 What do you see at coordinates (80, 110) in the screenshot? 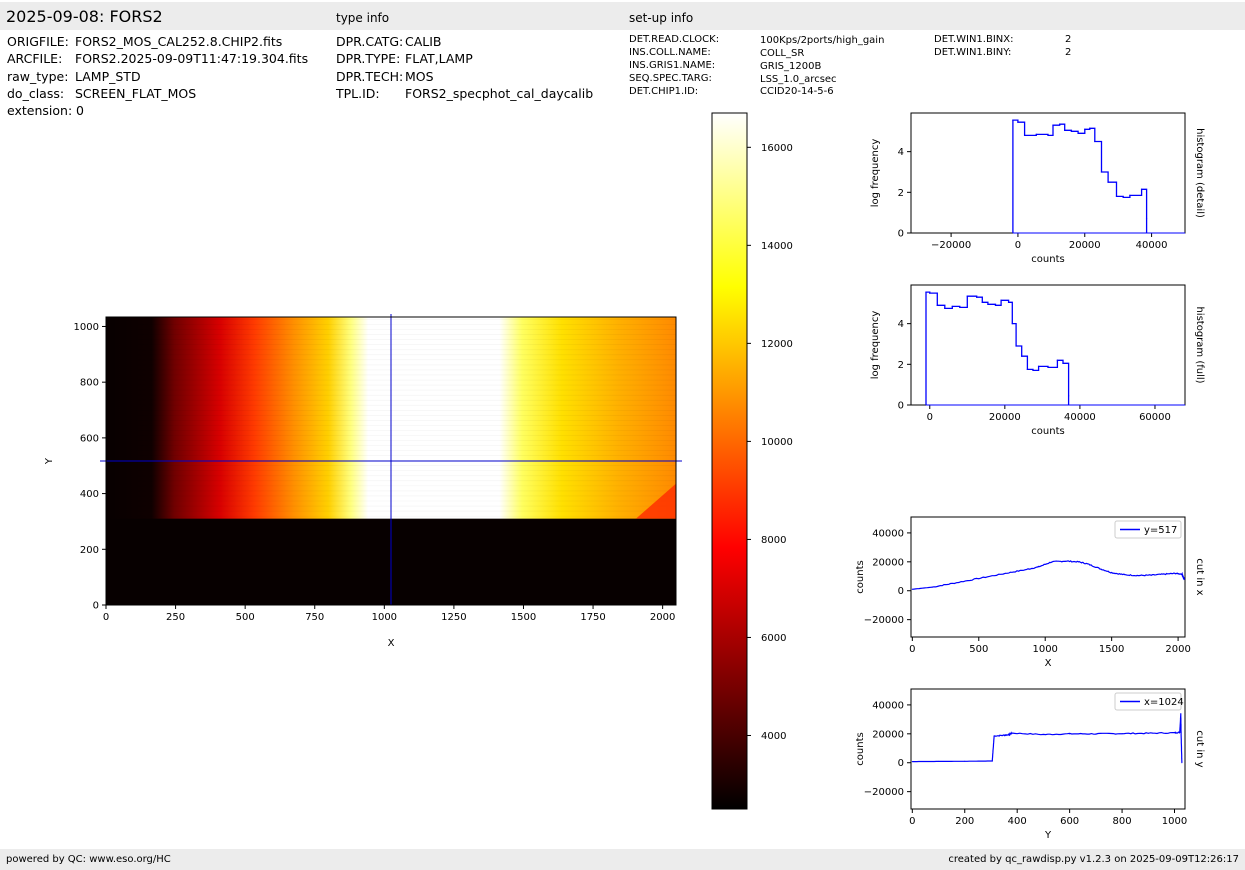
I see `file-info-value: 0` at bounding box center [80, 110].